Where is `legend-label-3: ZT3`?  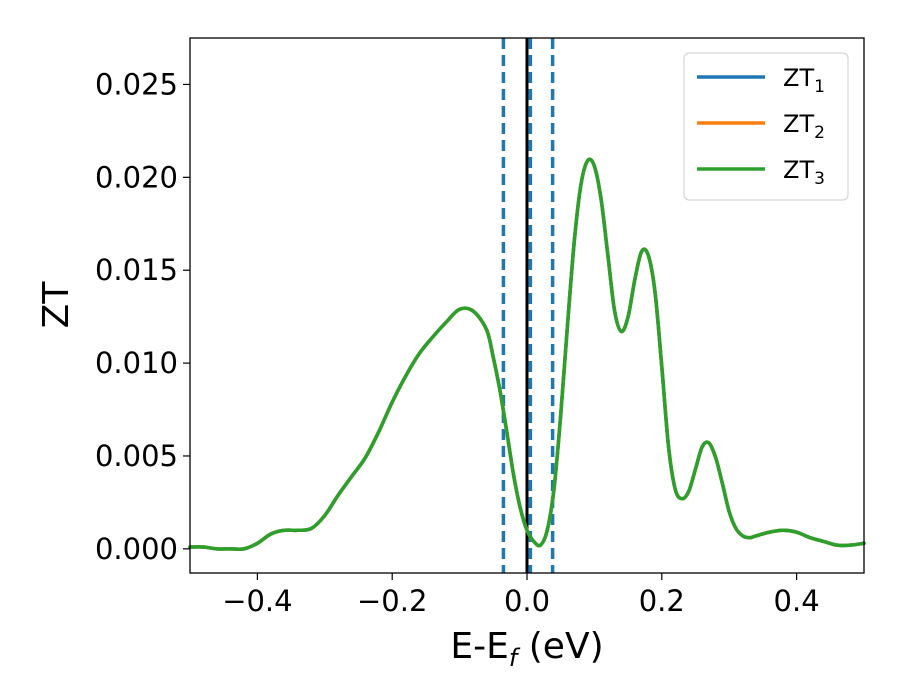 legend-label-3: ZT3 is located at coordinates (804, 172).